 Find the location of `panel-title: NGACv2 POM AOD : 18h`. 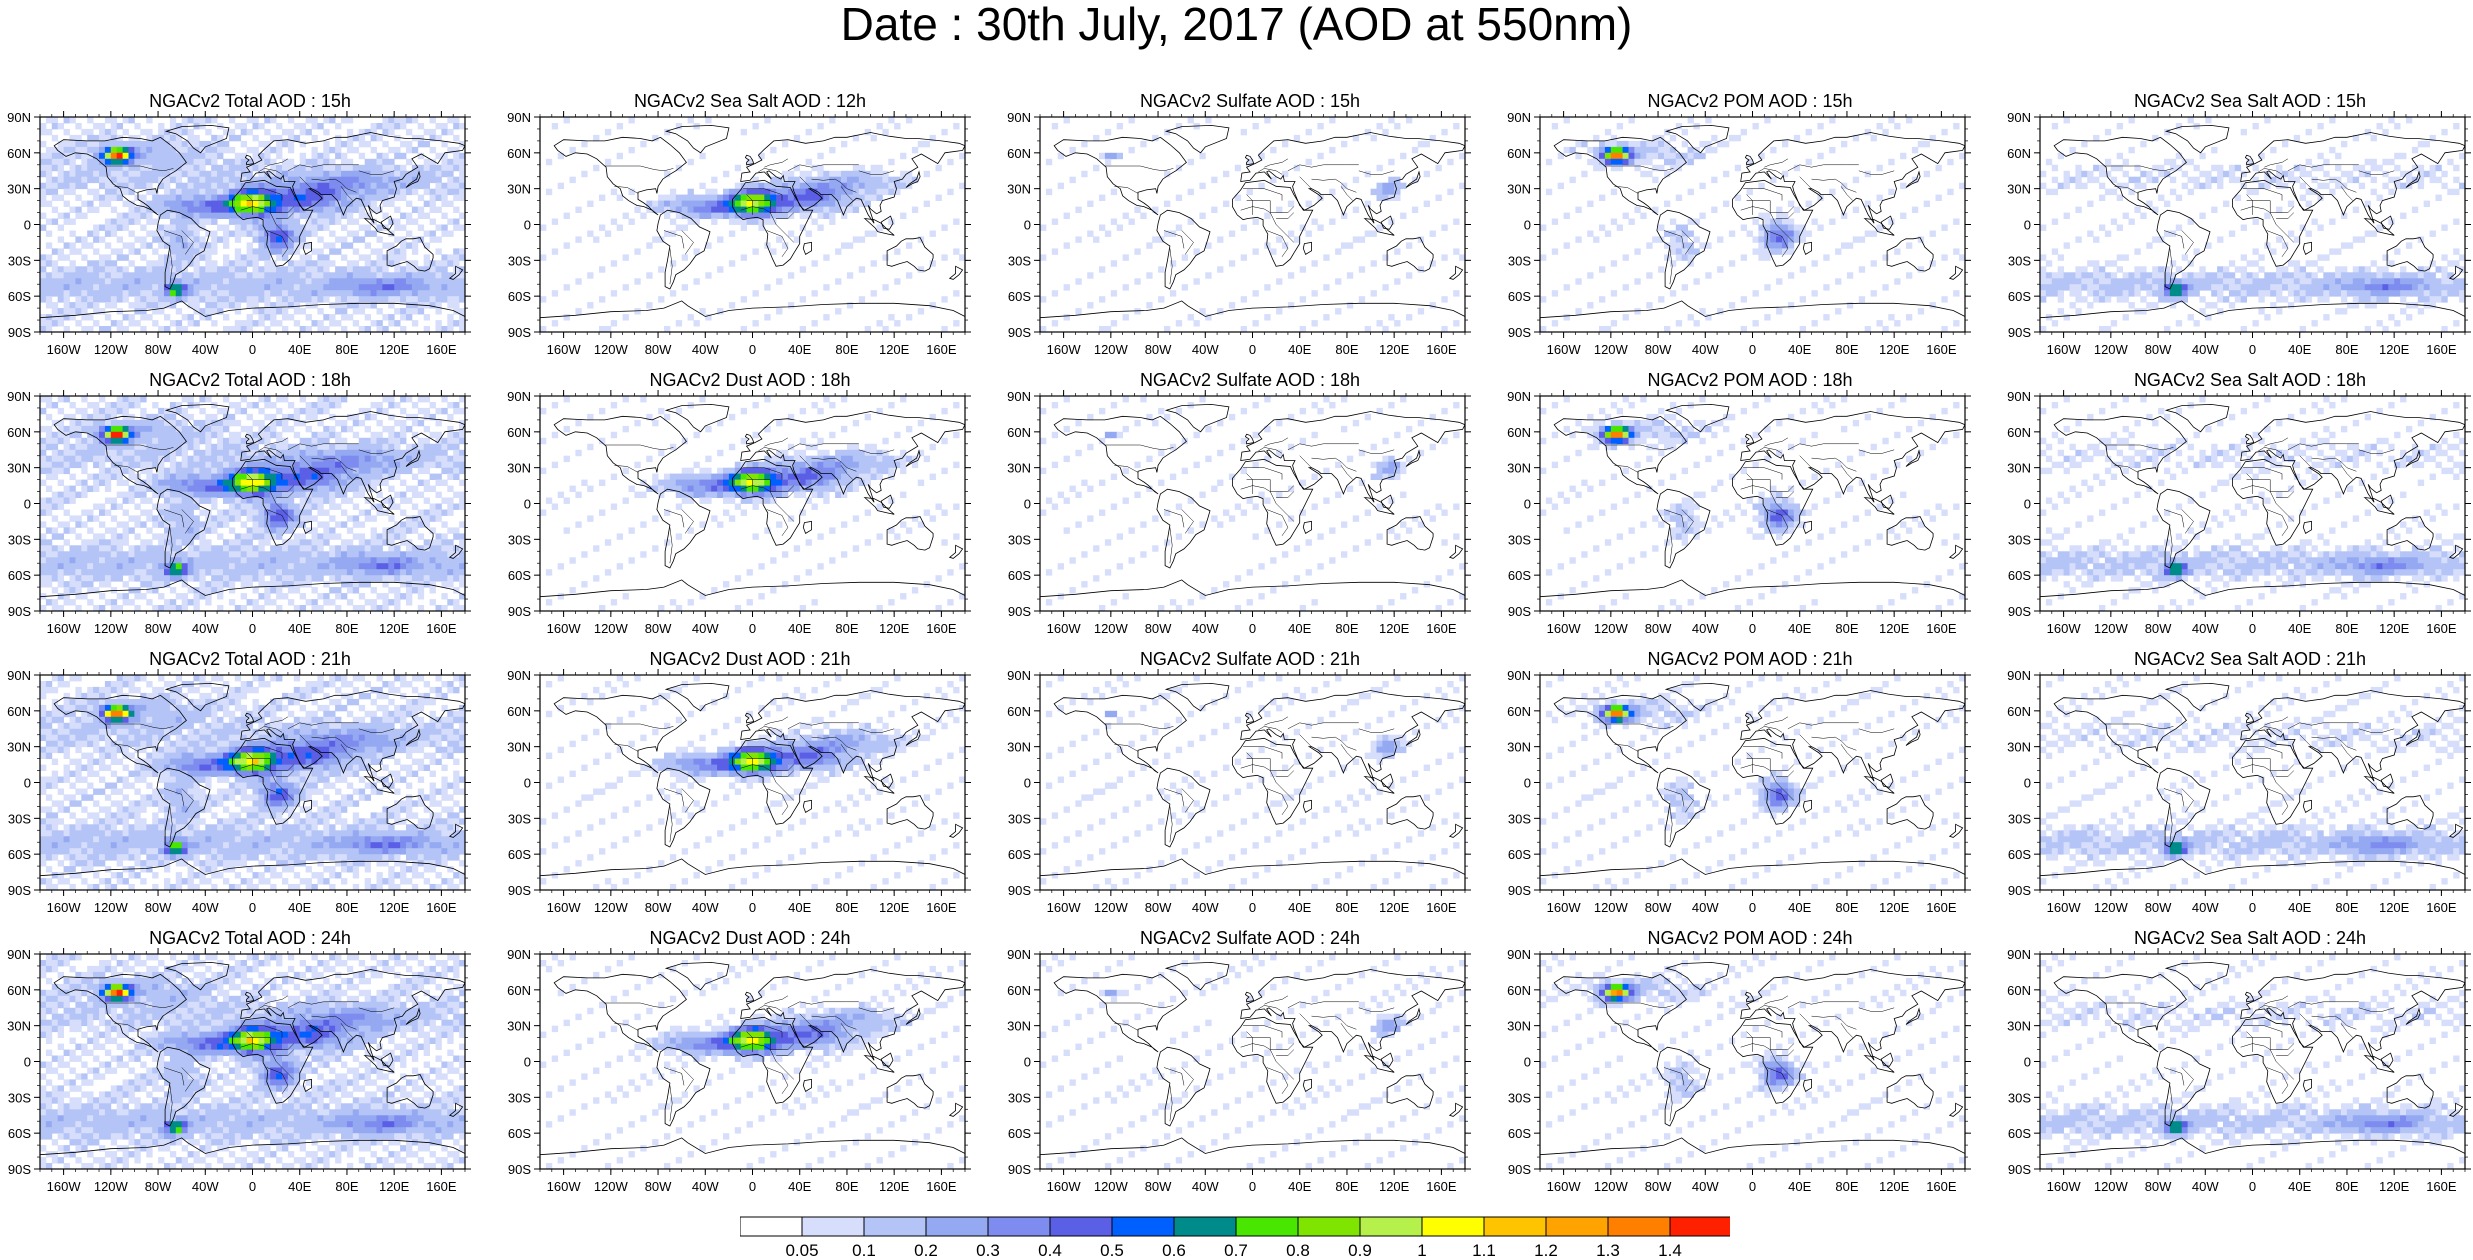

panel-title: NGACv2 POM AOD : 18h is located at coordinates (1750, 380).